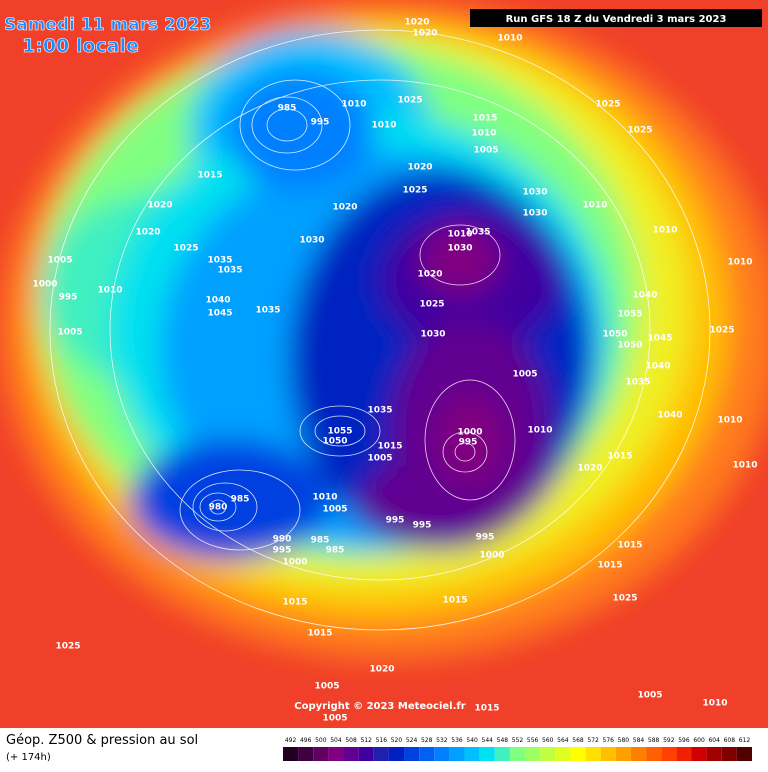  What do you see at coordinates (629, 315) in the screenshot?
I see `isobar-label: 1055` at bounding box center [629, 315].